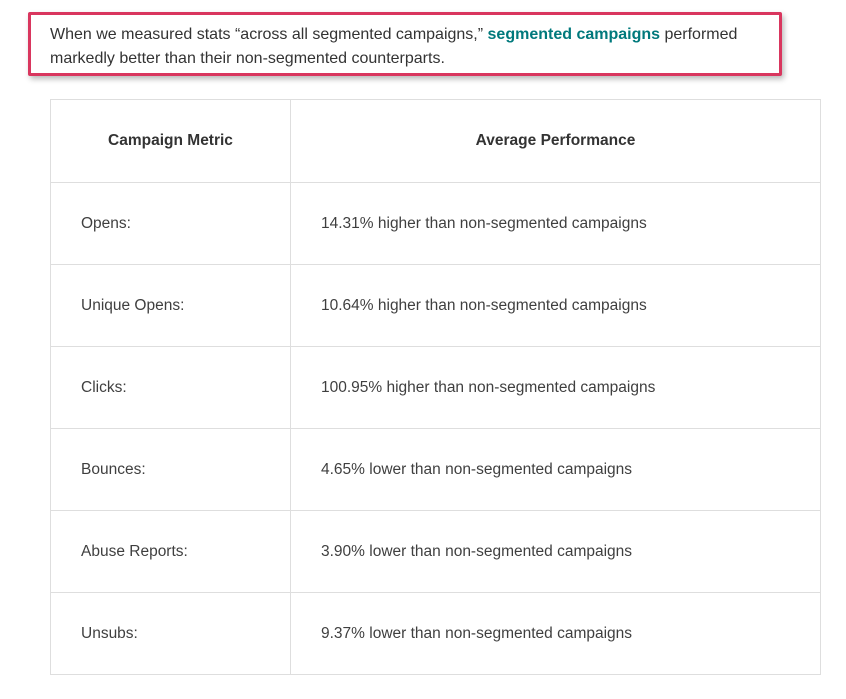  I want to click on metric-cell: Clicks:, so click(170, 387).